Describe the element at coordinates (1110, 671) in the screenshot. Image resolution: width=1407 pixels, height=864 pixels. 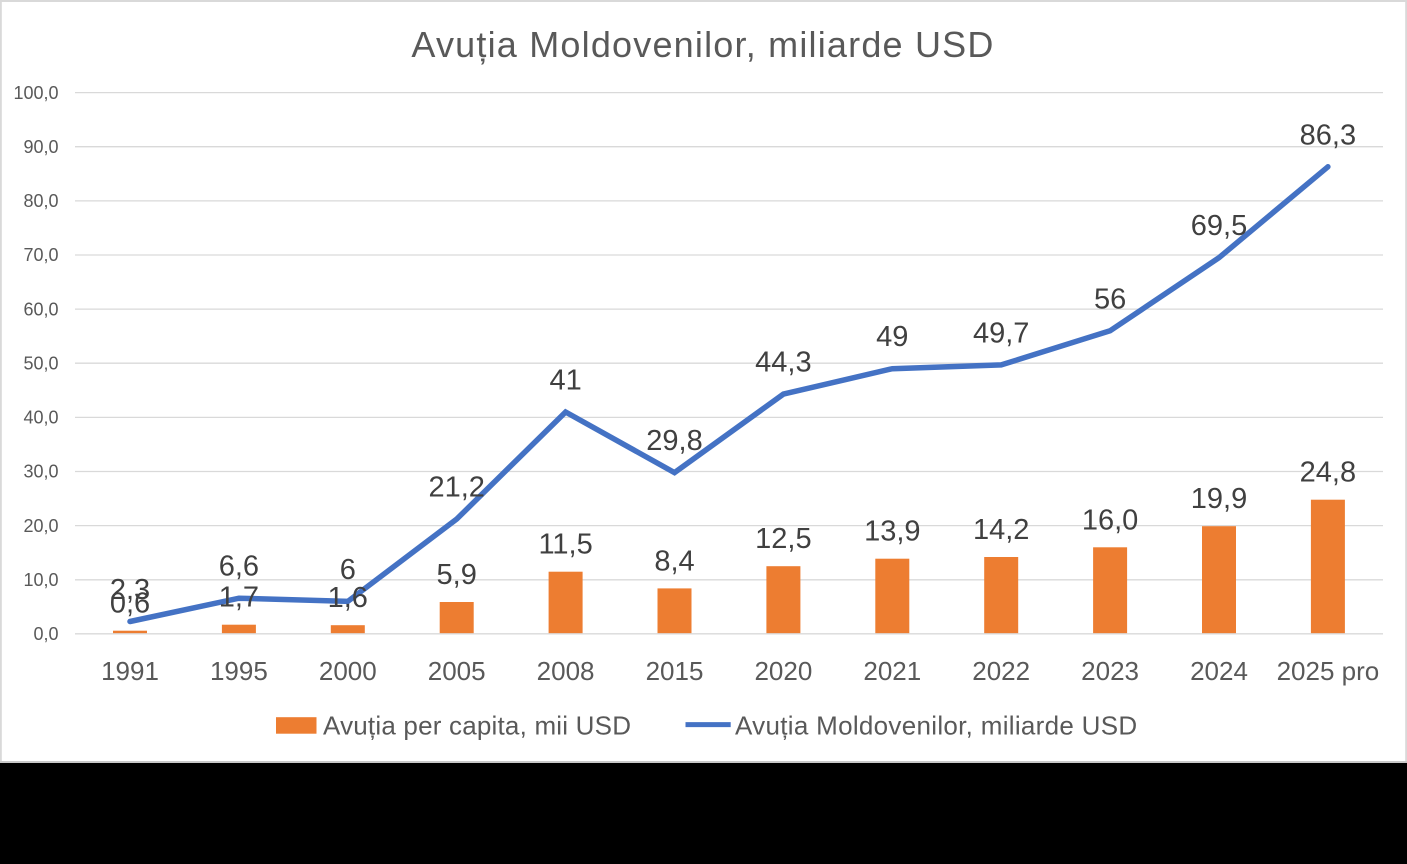
I see `svg-text: 2023` at that location.